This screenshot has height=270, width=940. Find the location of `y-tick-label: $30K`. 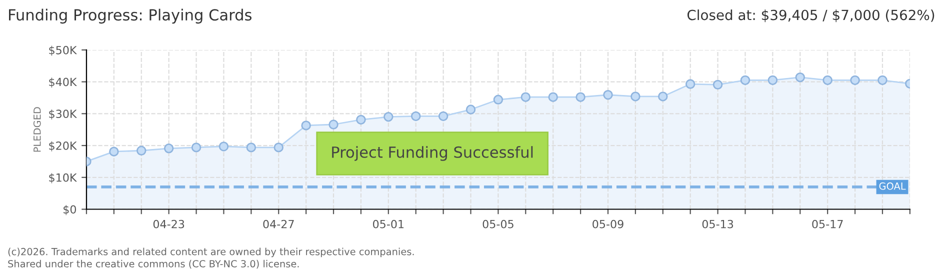

y-tick-label: $30K is located at coordinates (63, 114).